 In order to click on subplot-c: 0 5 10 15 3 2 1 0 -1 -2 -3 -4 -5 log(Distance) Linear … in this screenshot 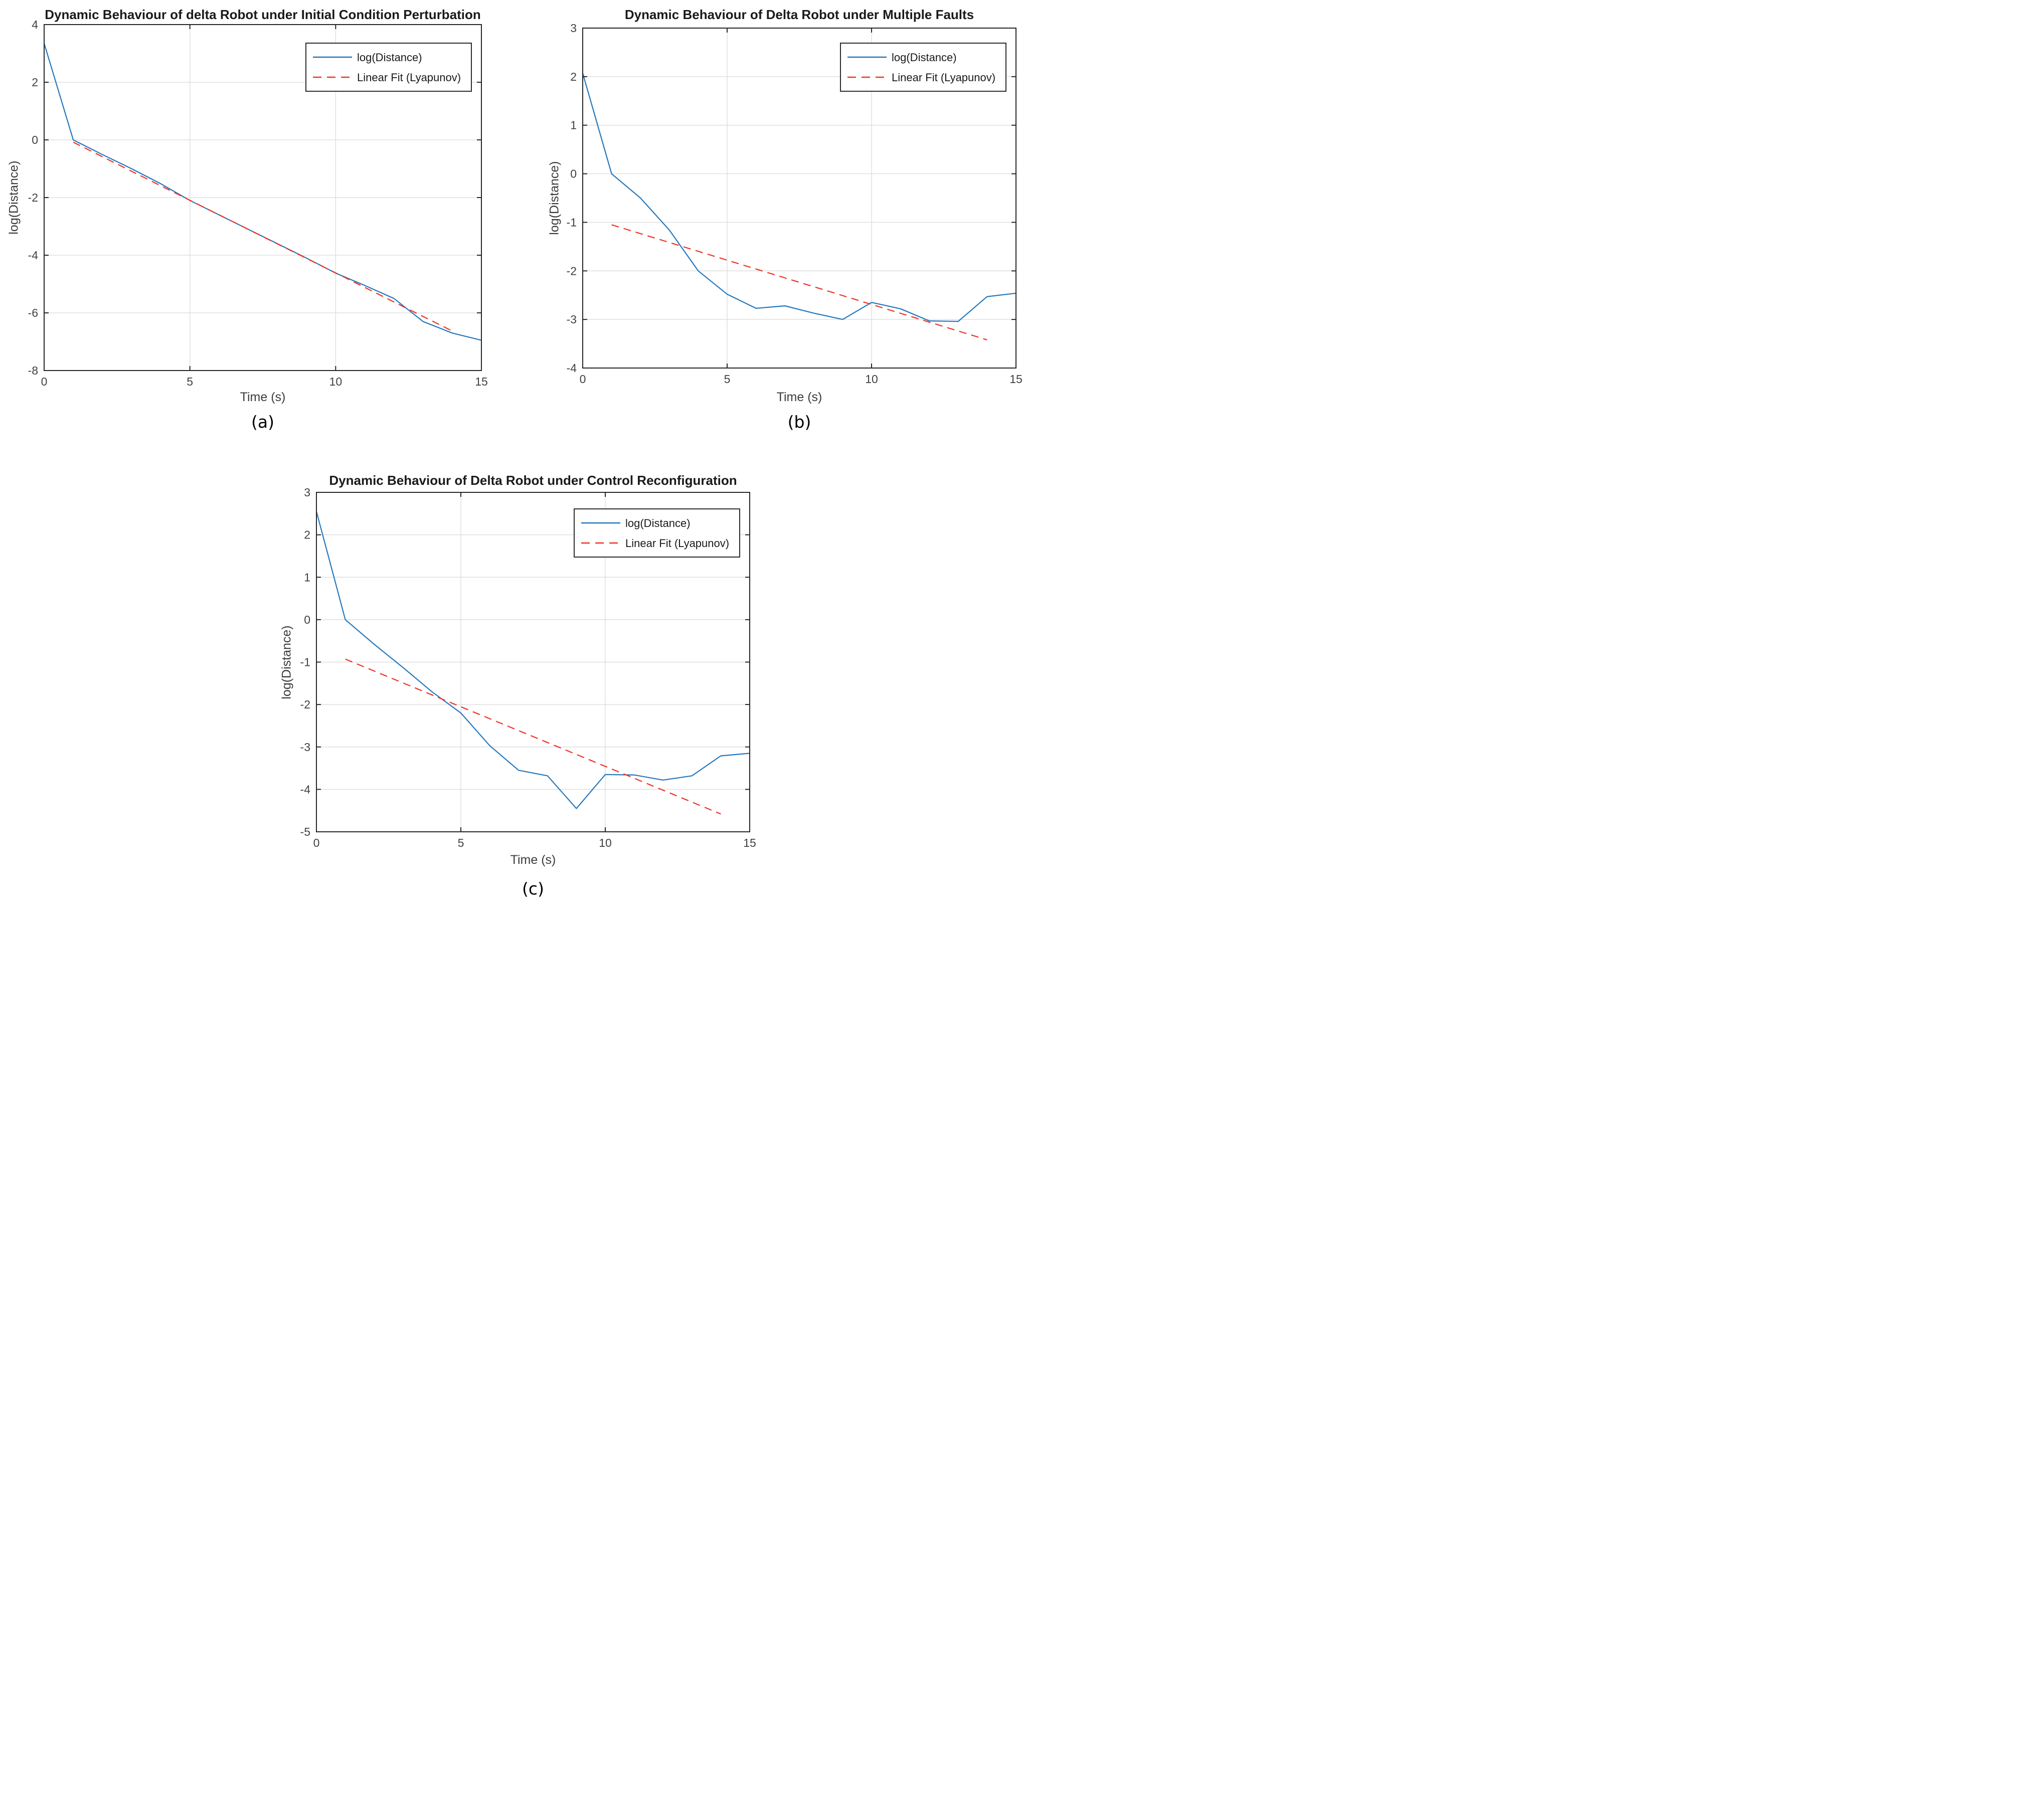, I will do `click(511, 676)`.